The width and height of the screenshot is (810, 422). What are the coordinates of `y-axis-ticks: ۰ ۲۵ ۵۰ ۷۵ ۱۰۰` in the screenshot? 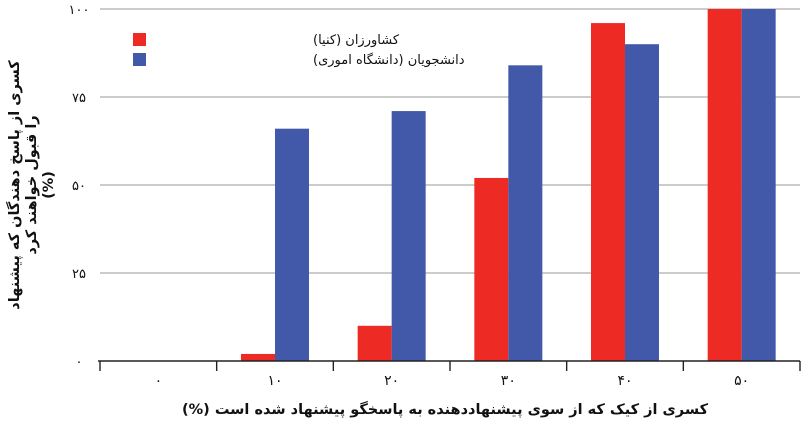 It's located at (79, 186).